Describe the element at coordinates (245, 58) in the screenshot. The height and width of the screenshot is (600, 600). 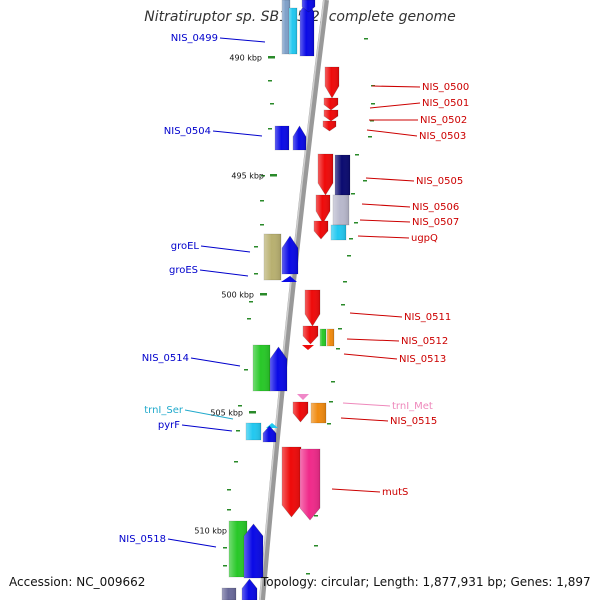
I see `scale-label: 490 kbp` at that location.